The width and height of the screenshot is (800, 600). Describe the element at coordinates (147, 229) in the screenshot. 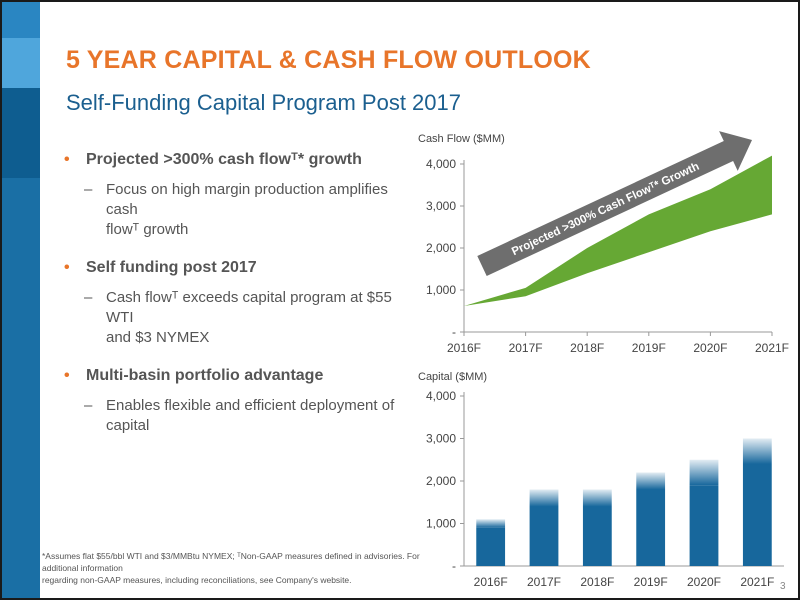

I see `sub-bullet-line: flowᵀ growth` at that location.